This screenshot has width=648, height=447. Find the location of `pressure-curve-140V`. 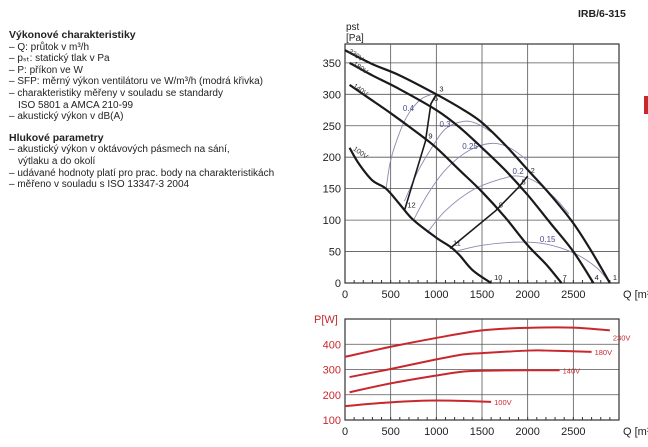

pressure-curve-140V is located at coordinates (455, 183).